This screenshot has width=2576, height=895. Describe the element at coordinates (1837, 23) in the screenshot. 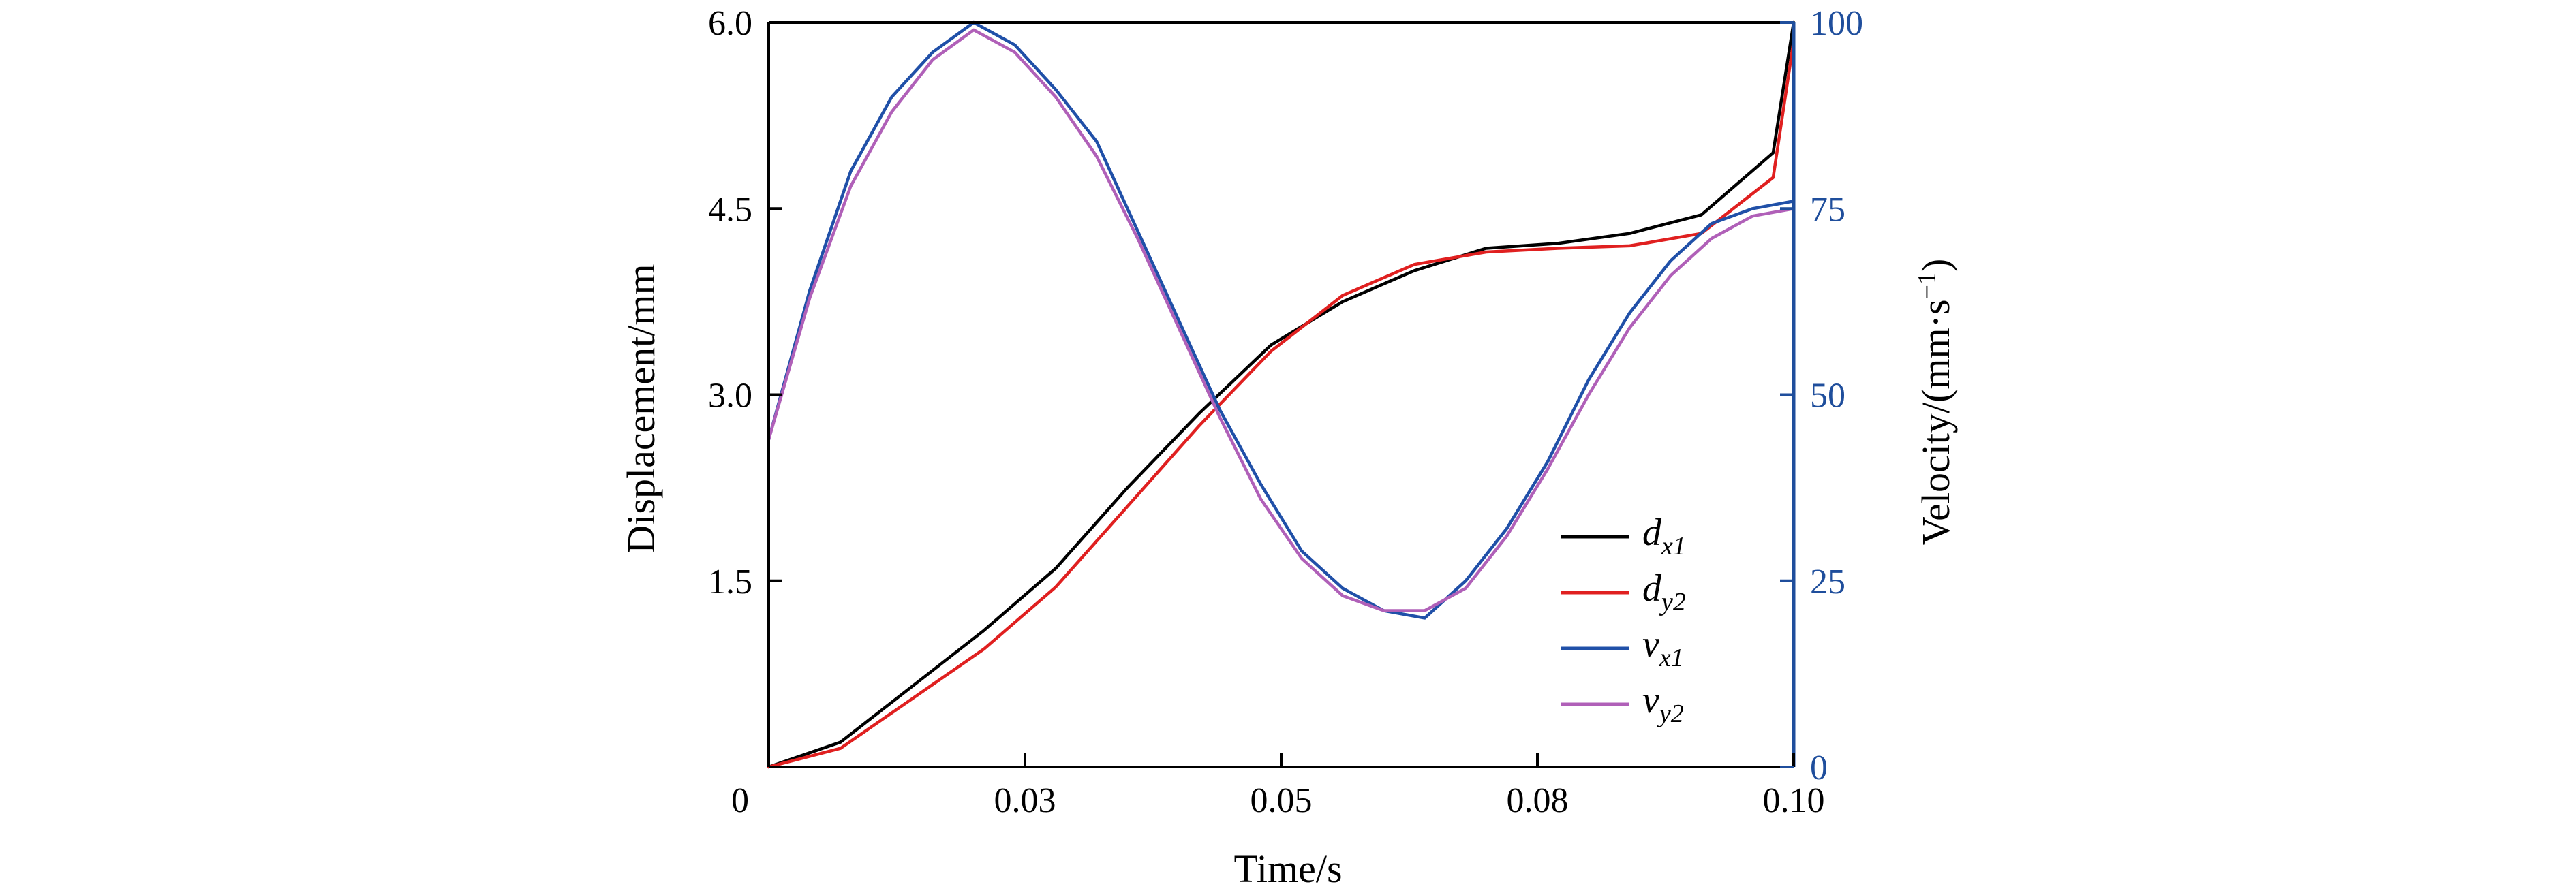

I see `y-tick-label-right: 100` at that location.